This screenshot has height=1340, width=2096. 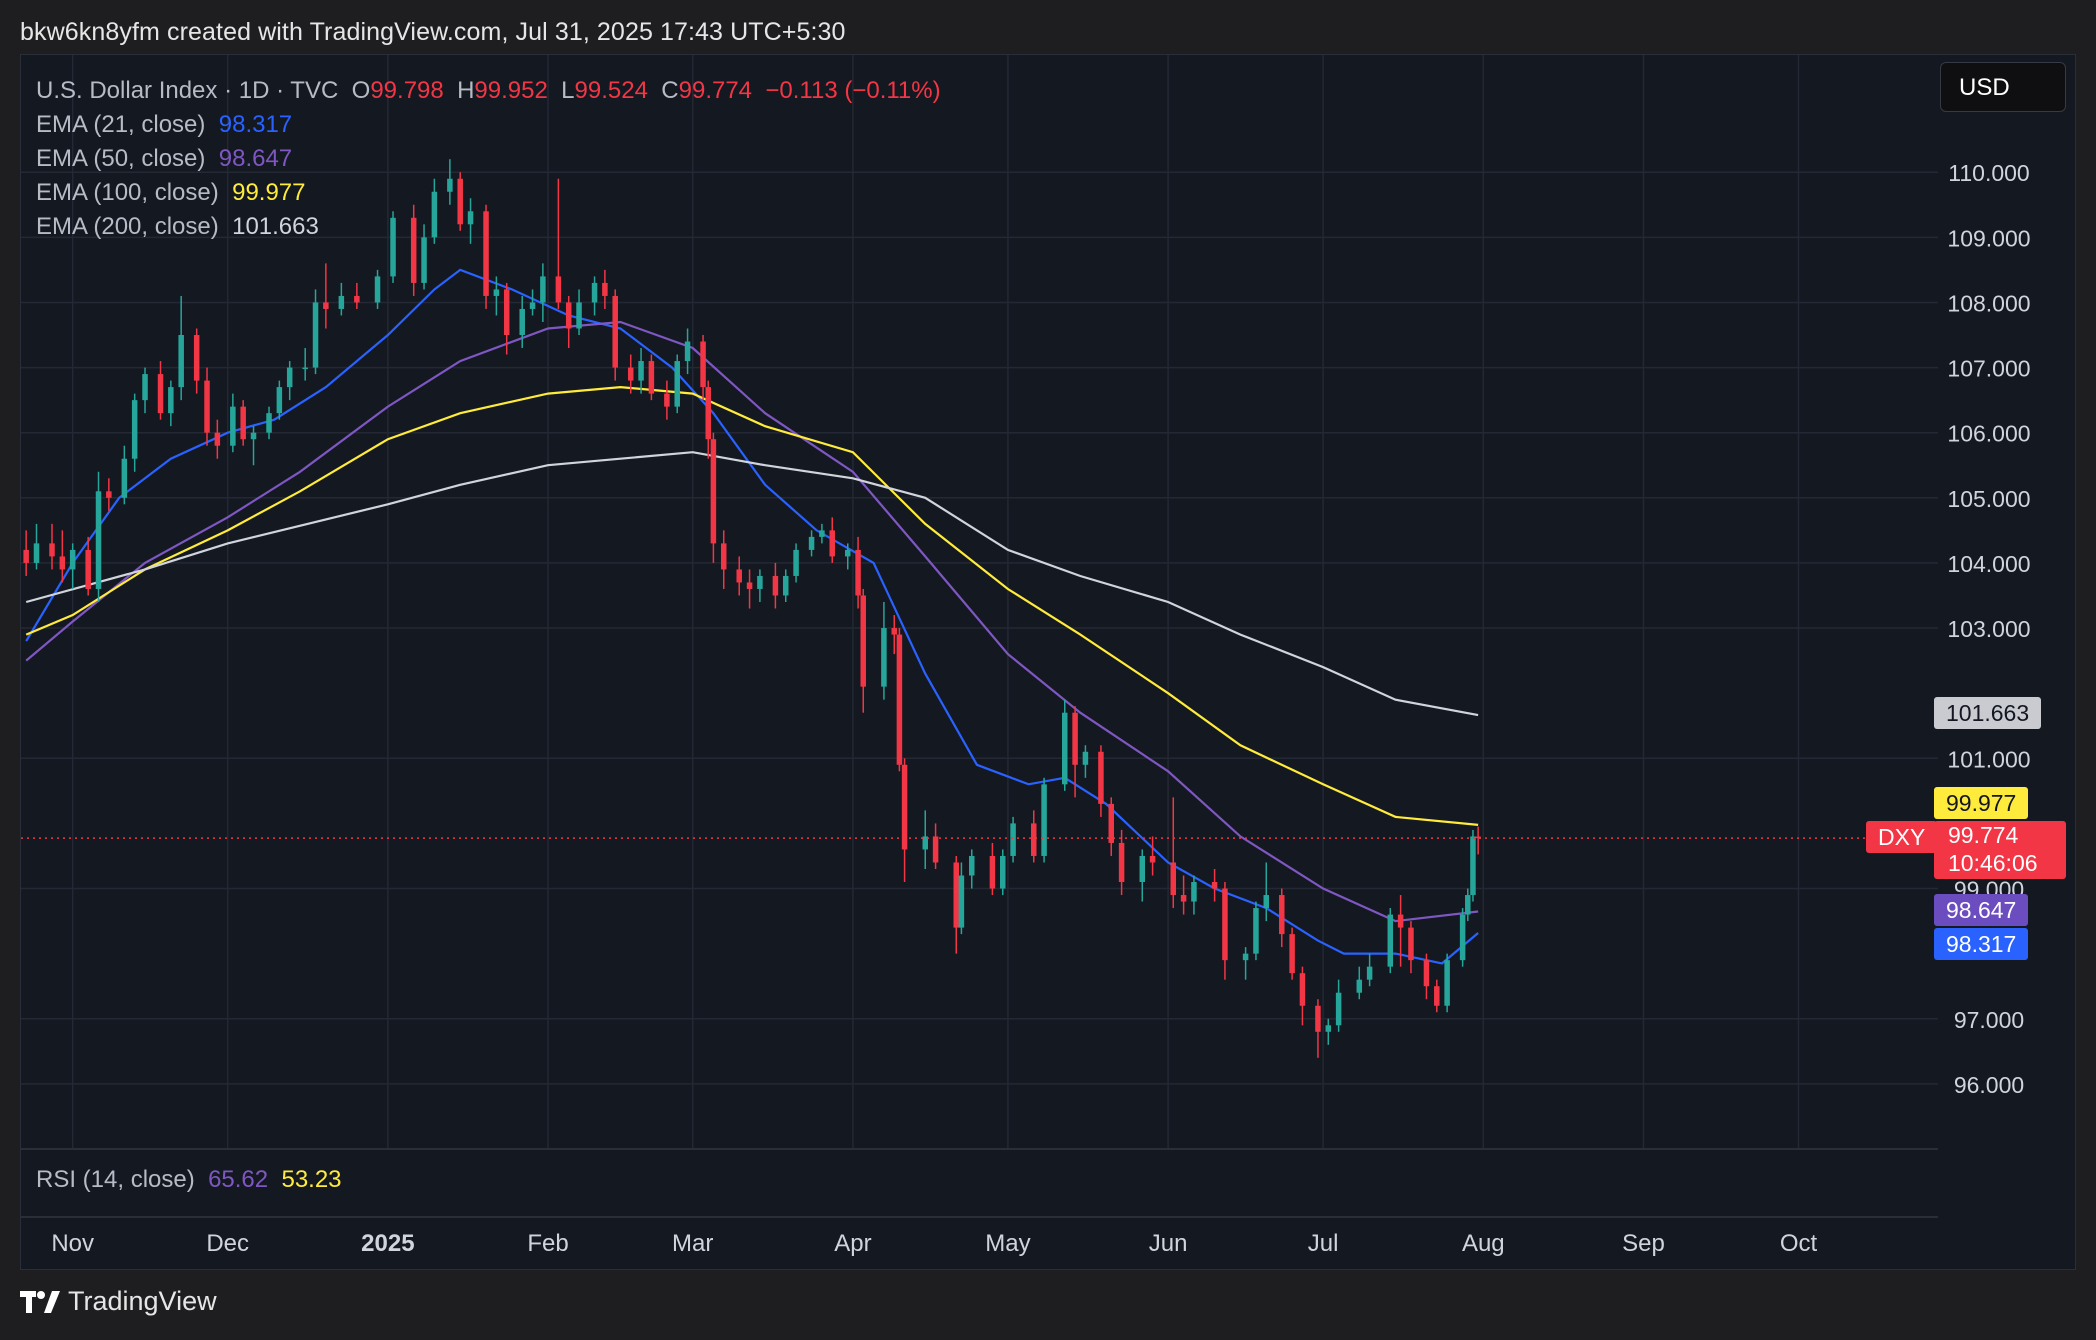 What do you see at coordinates (142, 1301) in the screenshot?
I see `footer-brand-name: TradingView` at bounding box center [142, 1301].